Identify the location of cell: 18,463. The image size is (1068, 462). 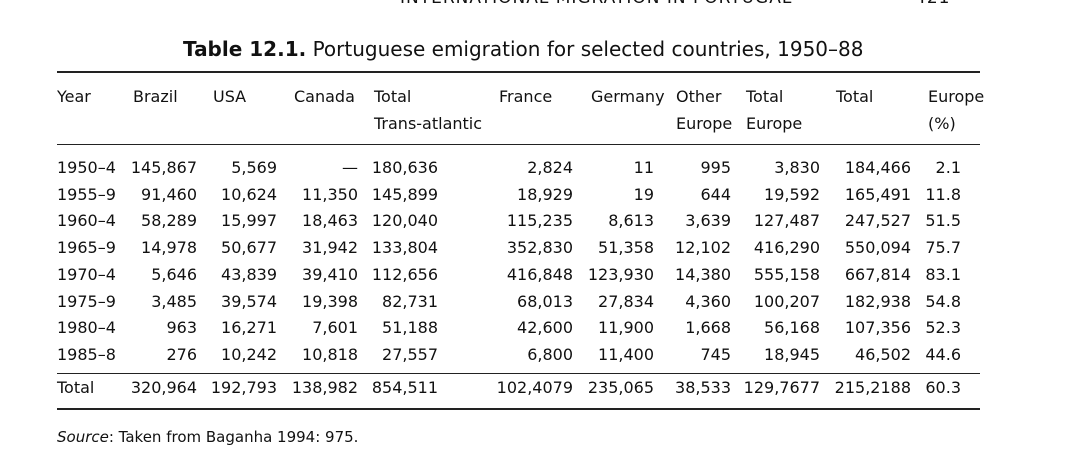
(330, 221).